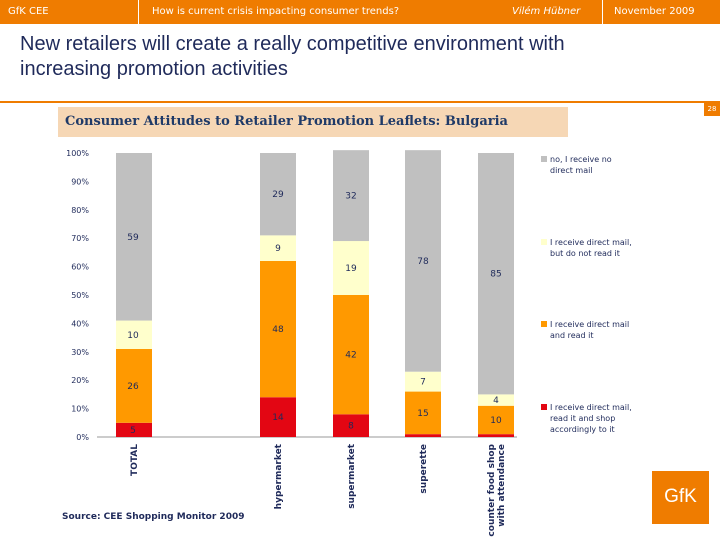 This screenshot has height=540, width=720. Describe the element at coordinates (546, 11) in the screenshot. I see `header-author: Vilém Hübner` at that location.